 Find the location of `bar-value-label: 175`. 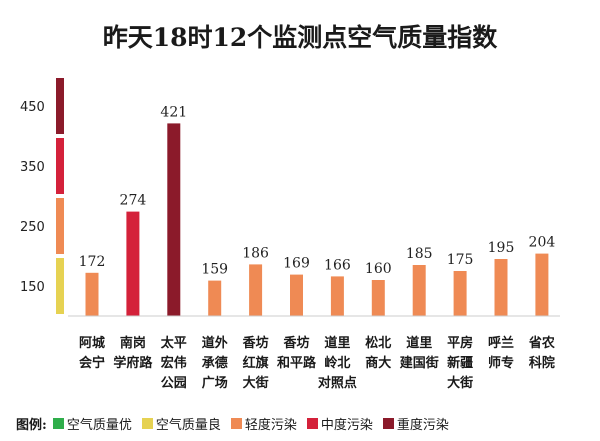

bar-value-label: 175 is located at coordinates (460, 260).